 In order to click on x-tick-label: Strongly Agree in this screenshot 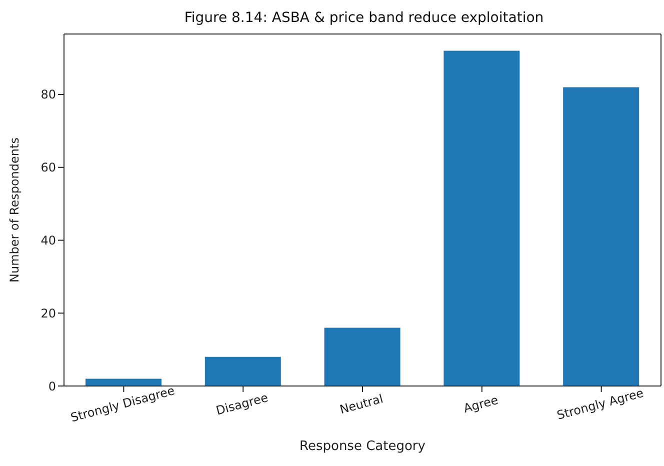, I will do `click(600, 404)`.